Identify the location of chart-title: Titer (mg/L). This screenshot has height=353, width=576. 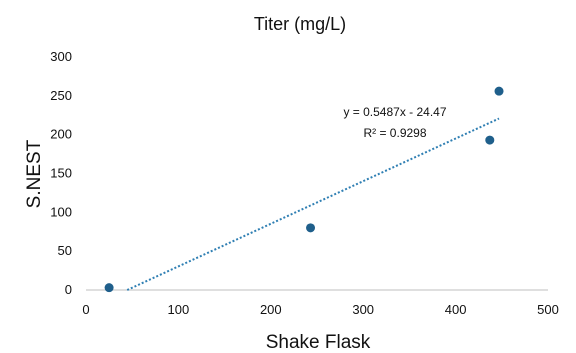
(300, 24).